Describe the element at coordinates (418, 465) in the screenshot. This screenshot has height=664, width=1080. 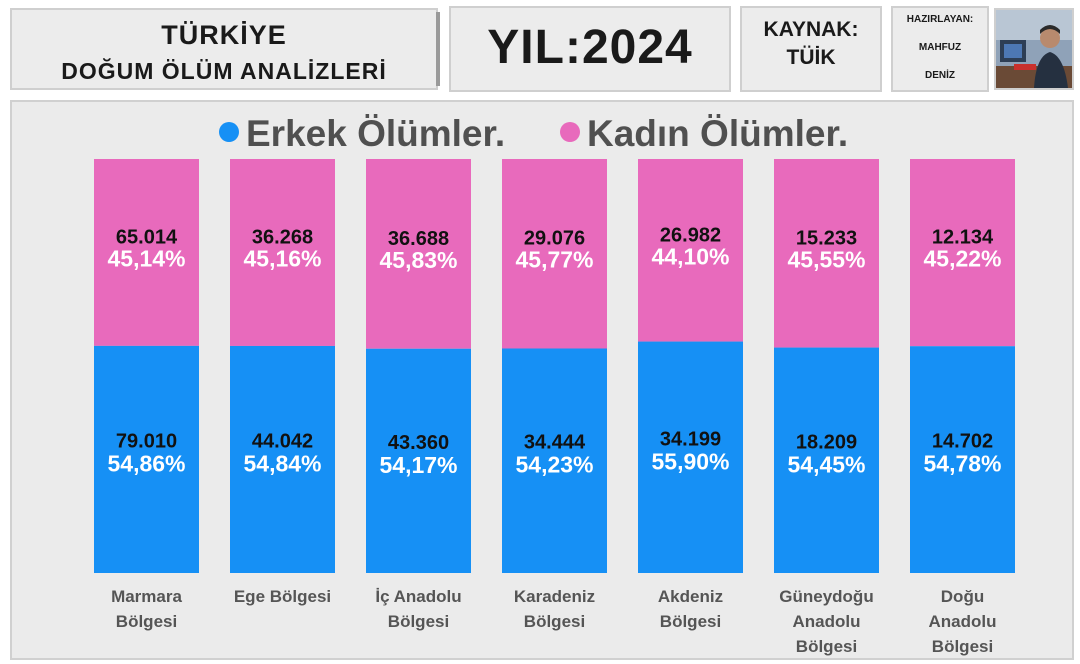
I see `data-label-male-percent: 54,17%` at that location.